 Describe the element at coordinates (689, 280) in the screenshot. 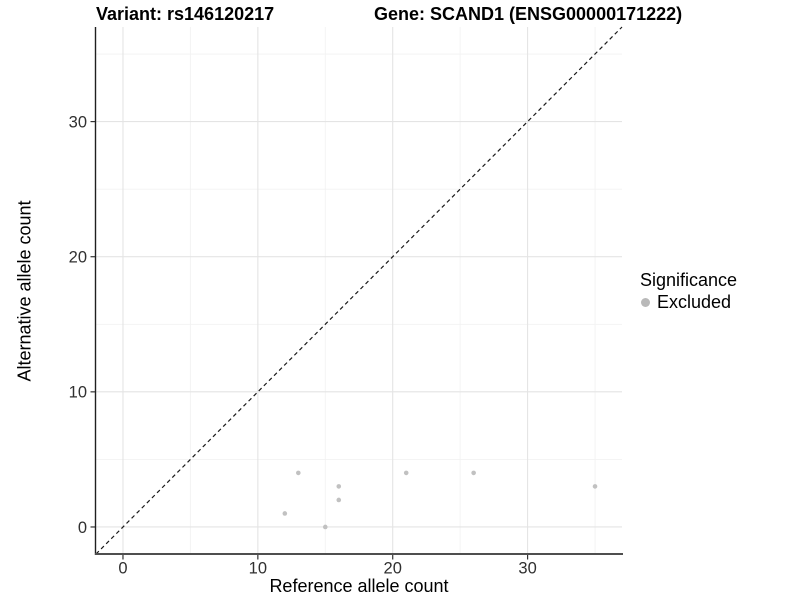

I see `legend-title: Significance` at that location.